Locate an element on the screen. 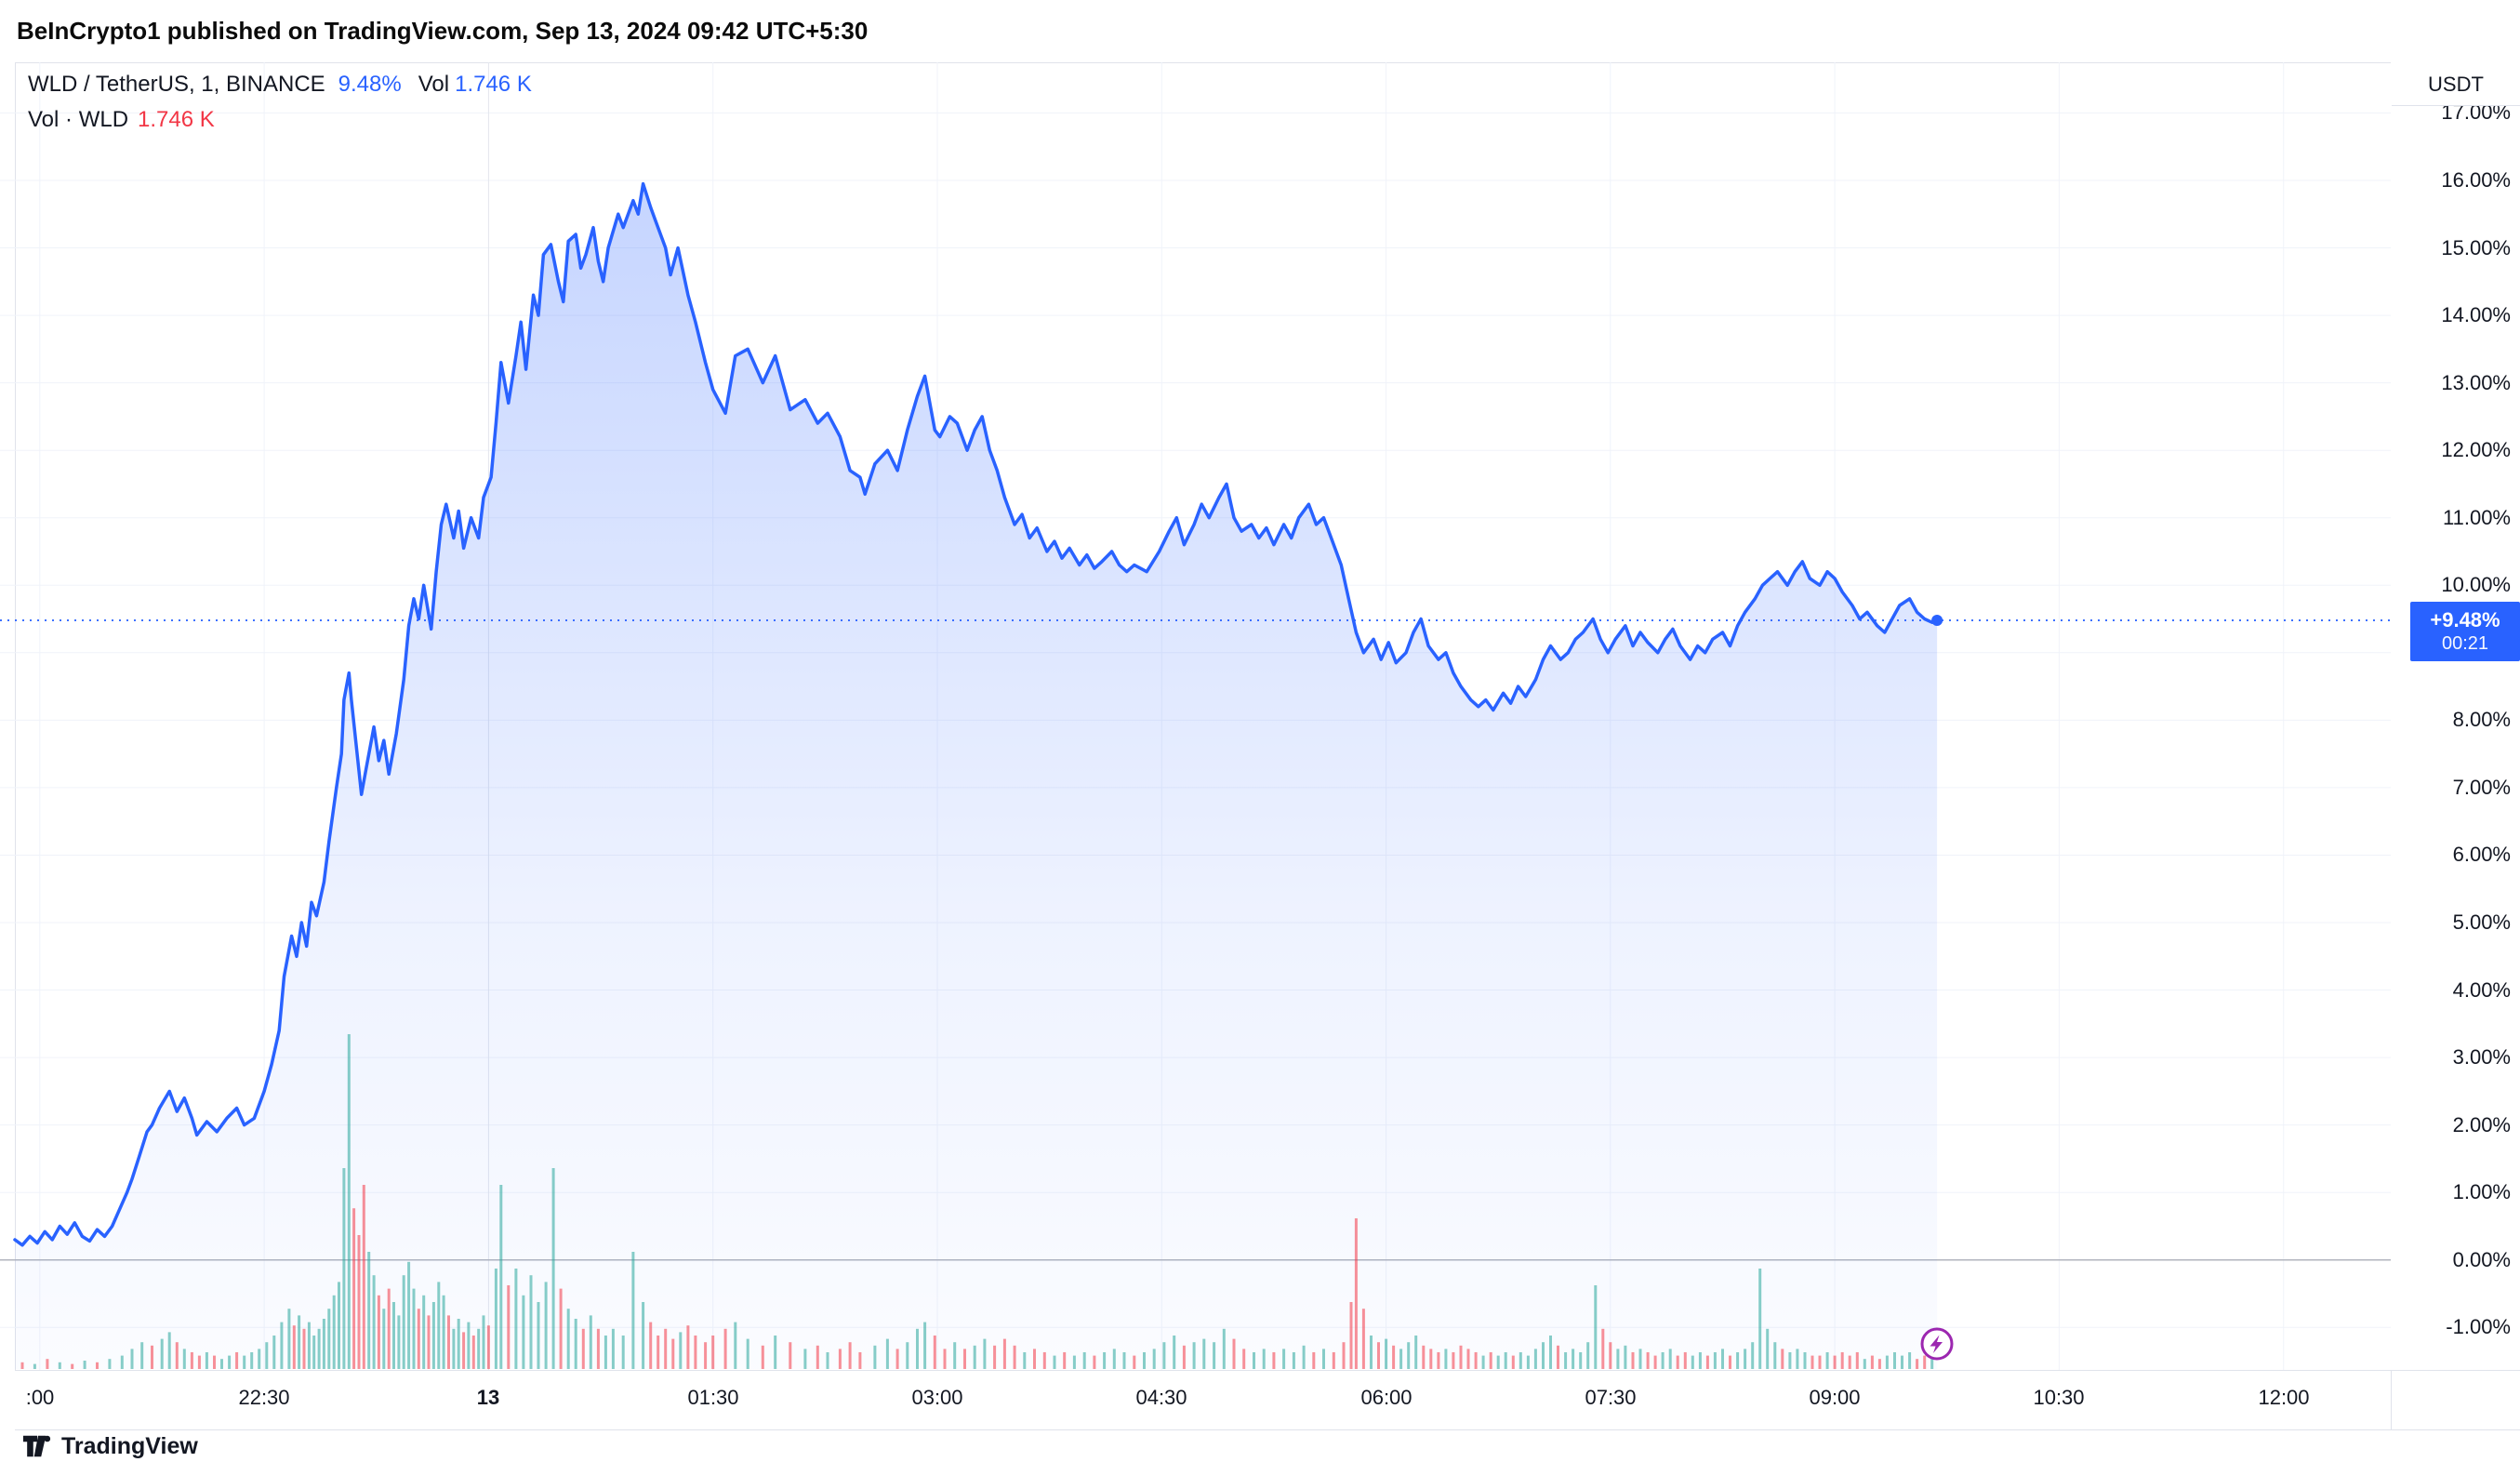 The height and width of the screenshot is (1462, 2520). time-tick-label: 13 is located at coordinates (488, 1397).